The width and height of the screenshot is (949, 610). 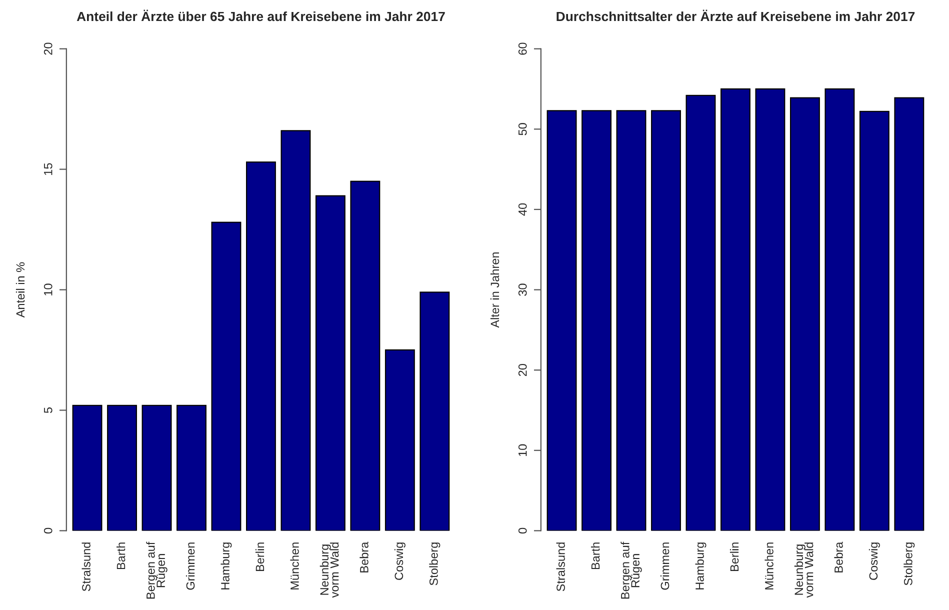 What do you see at coordinates (48, 169) in the screenshot?
I see `y-tick-label: 15` at bounding box center [48, 169].